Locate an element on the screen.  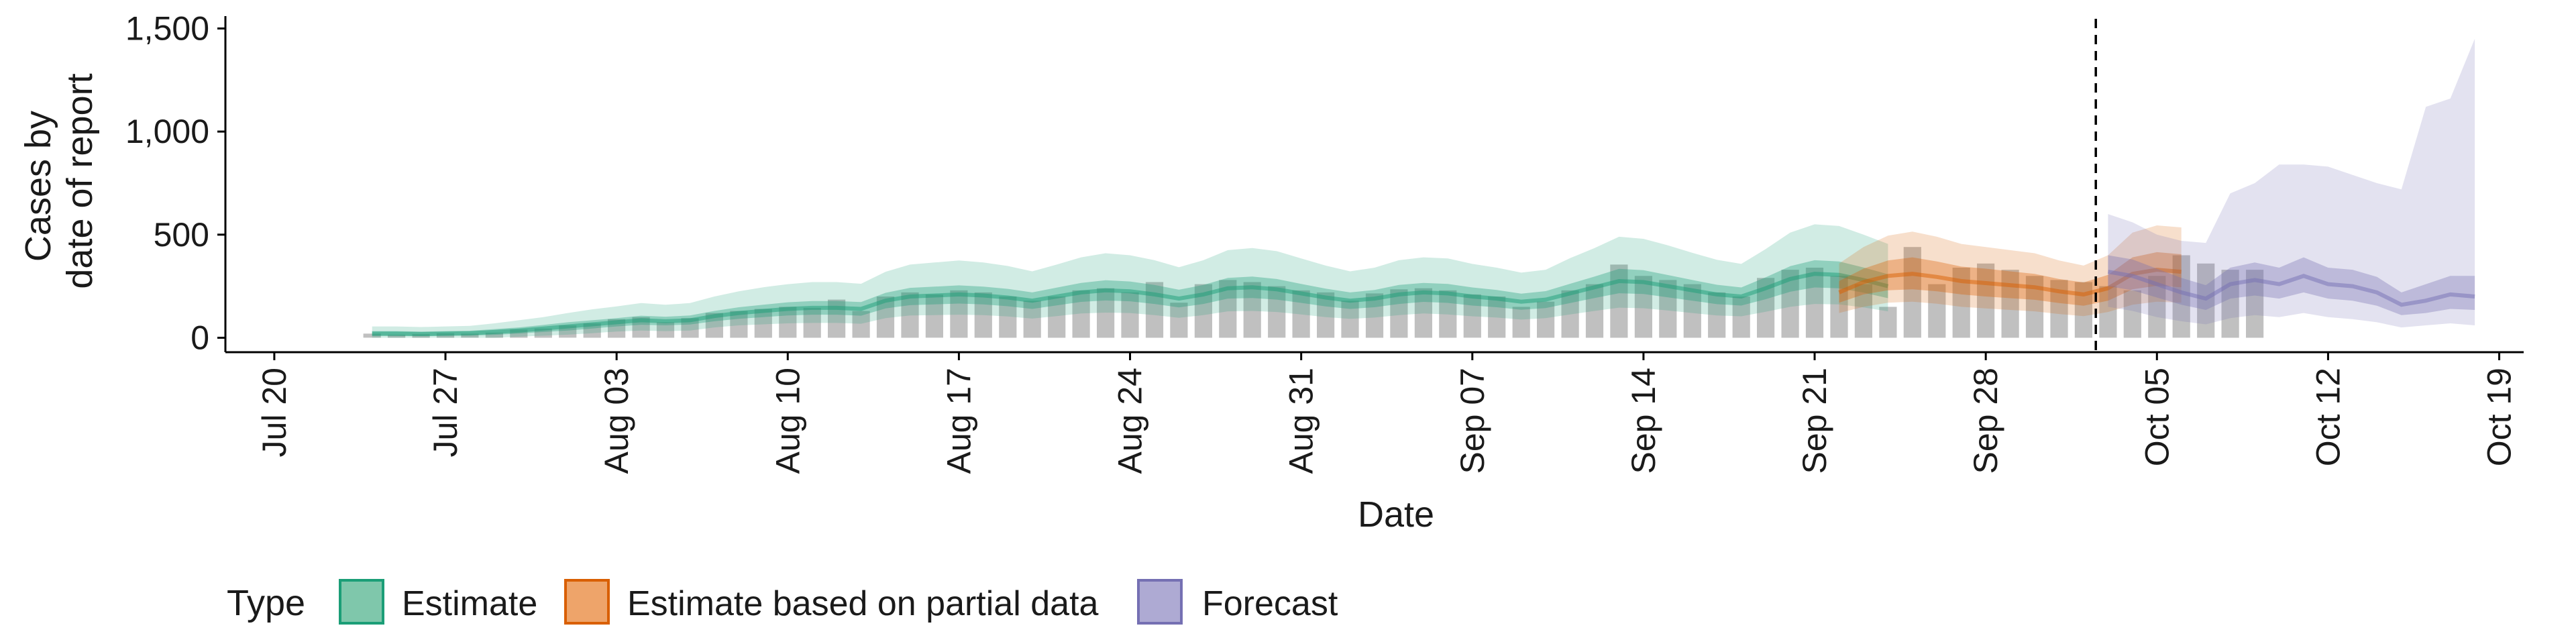
legend-item-partial: Estimate based on partial data is located at coordinates (831, 602).